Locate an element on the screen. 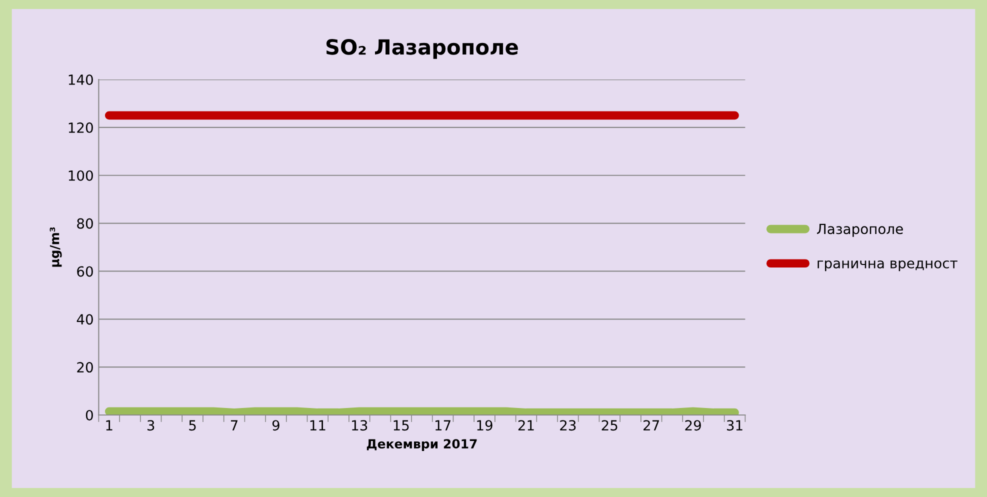 The width and height of the screenshot is (987, 497). x-tick-label: 31 is located at coordinates (734, 425).